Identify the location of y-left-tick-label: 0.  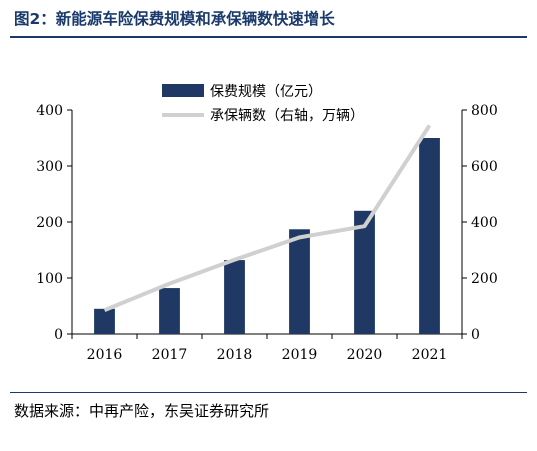
(58, 335).